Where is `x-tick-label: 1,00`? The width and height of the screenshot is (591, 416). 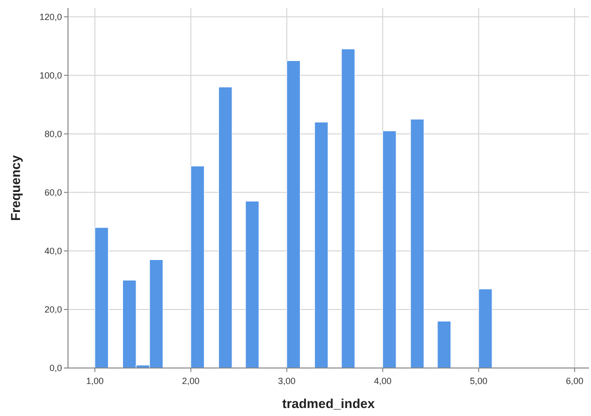 x-tick-label: 1,00 is located at coordinates (95, 381).